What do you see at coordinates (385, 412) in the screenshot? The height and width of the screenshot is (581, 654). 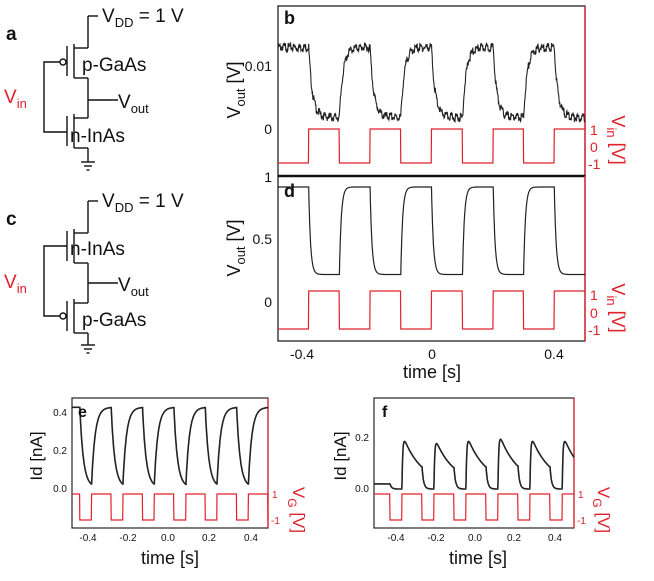 I see `panel-label-f: f` at bounding box center [385, 412].